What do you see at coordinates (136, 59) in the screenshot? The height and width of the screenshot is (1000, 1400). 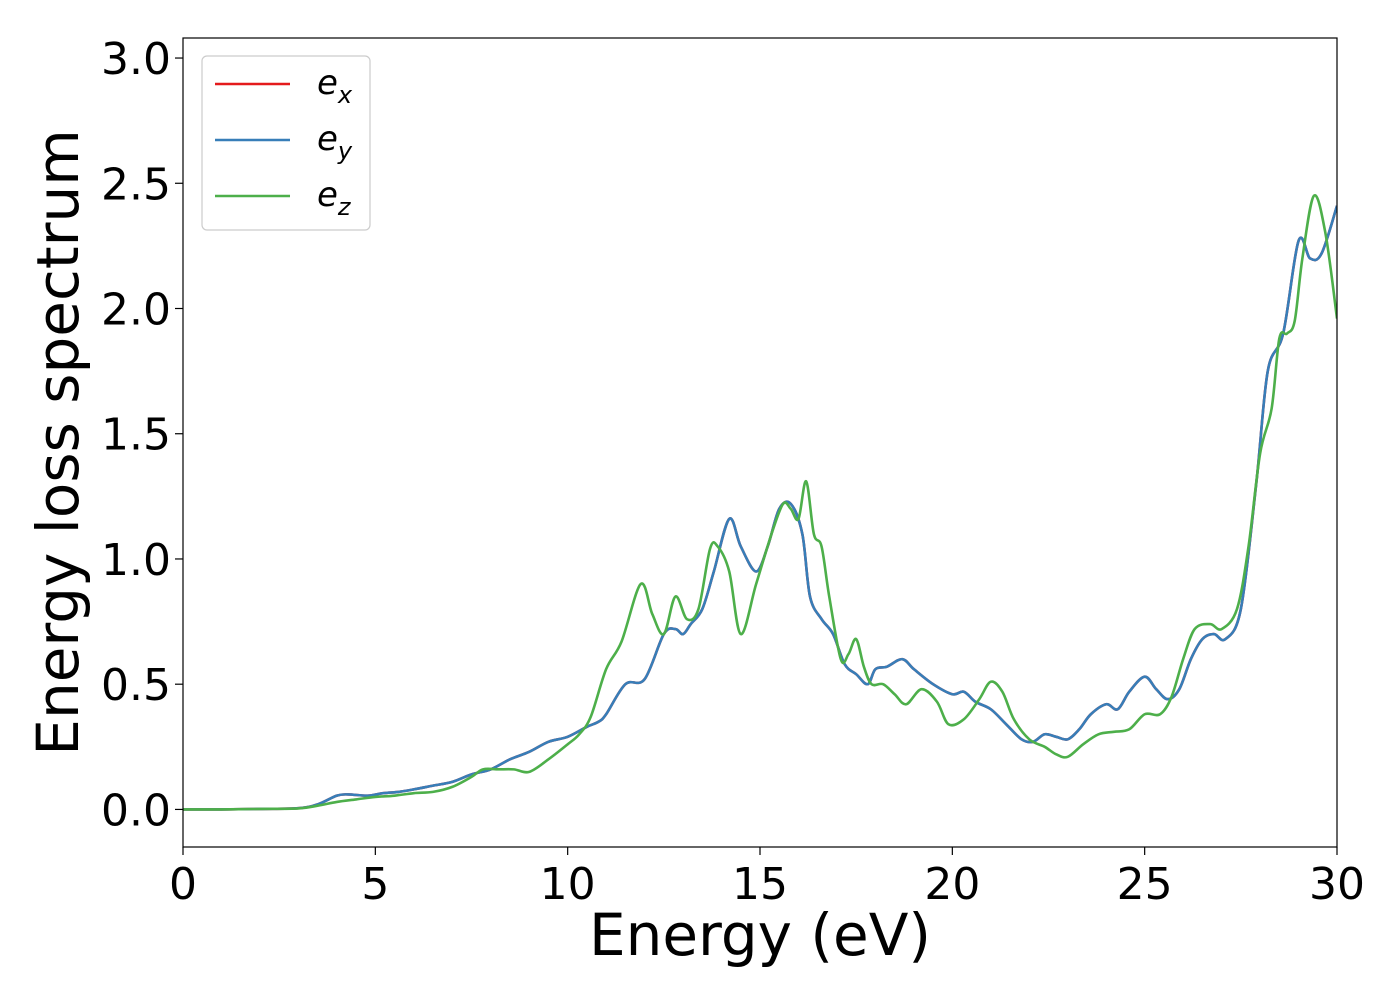 I see `y-tick-label: 3.0` at bounding box center [136, 59].